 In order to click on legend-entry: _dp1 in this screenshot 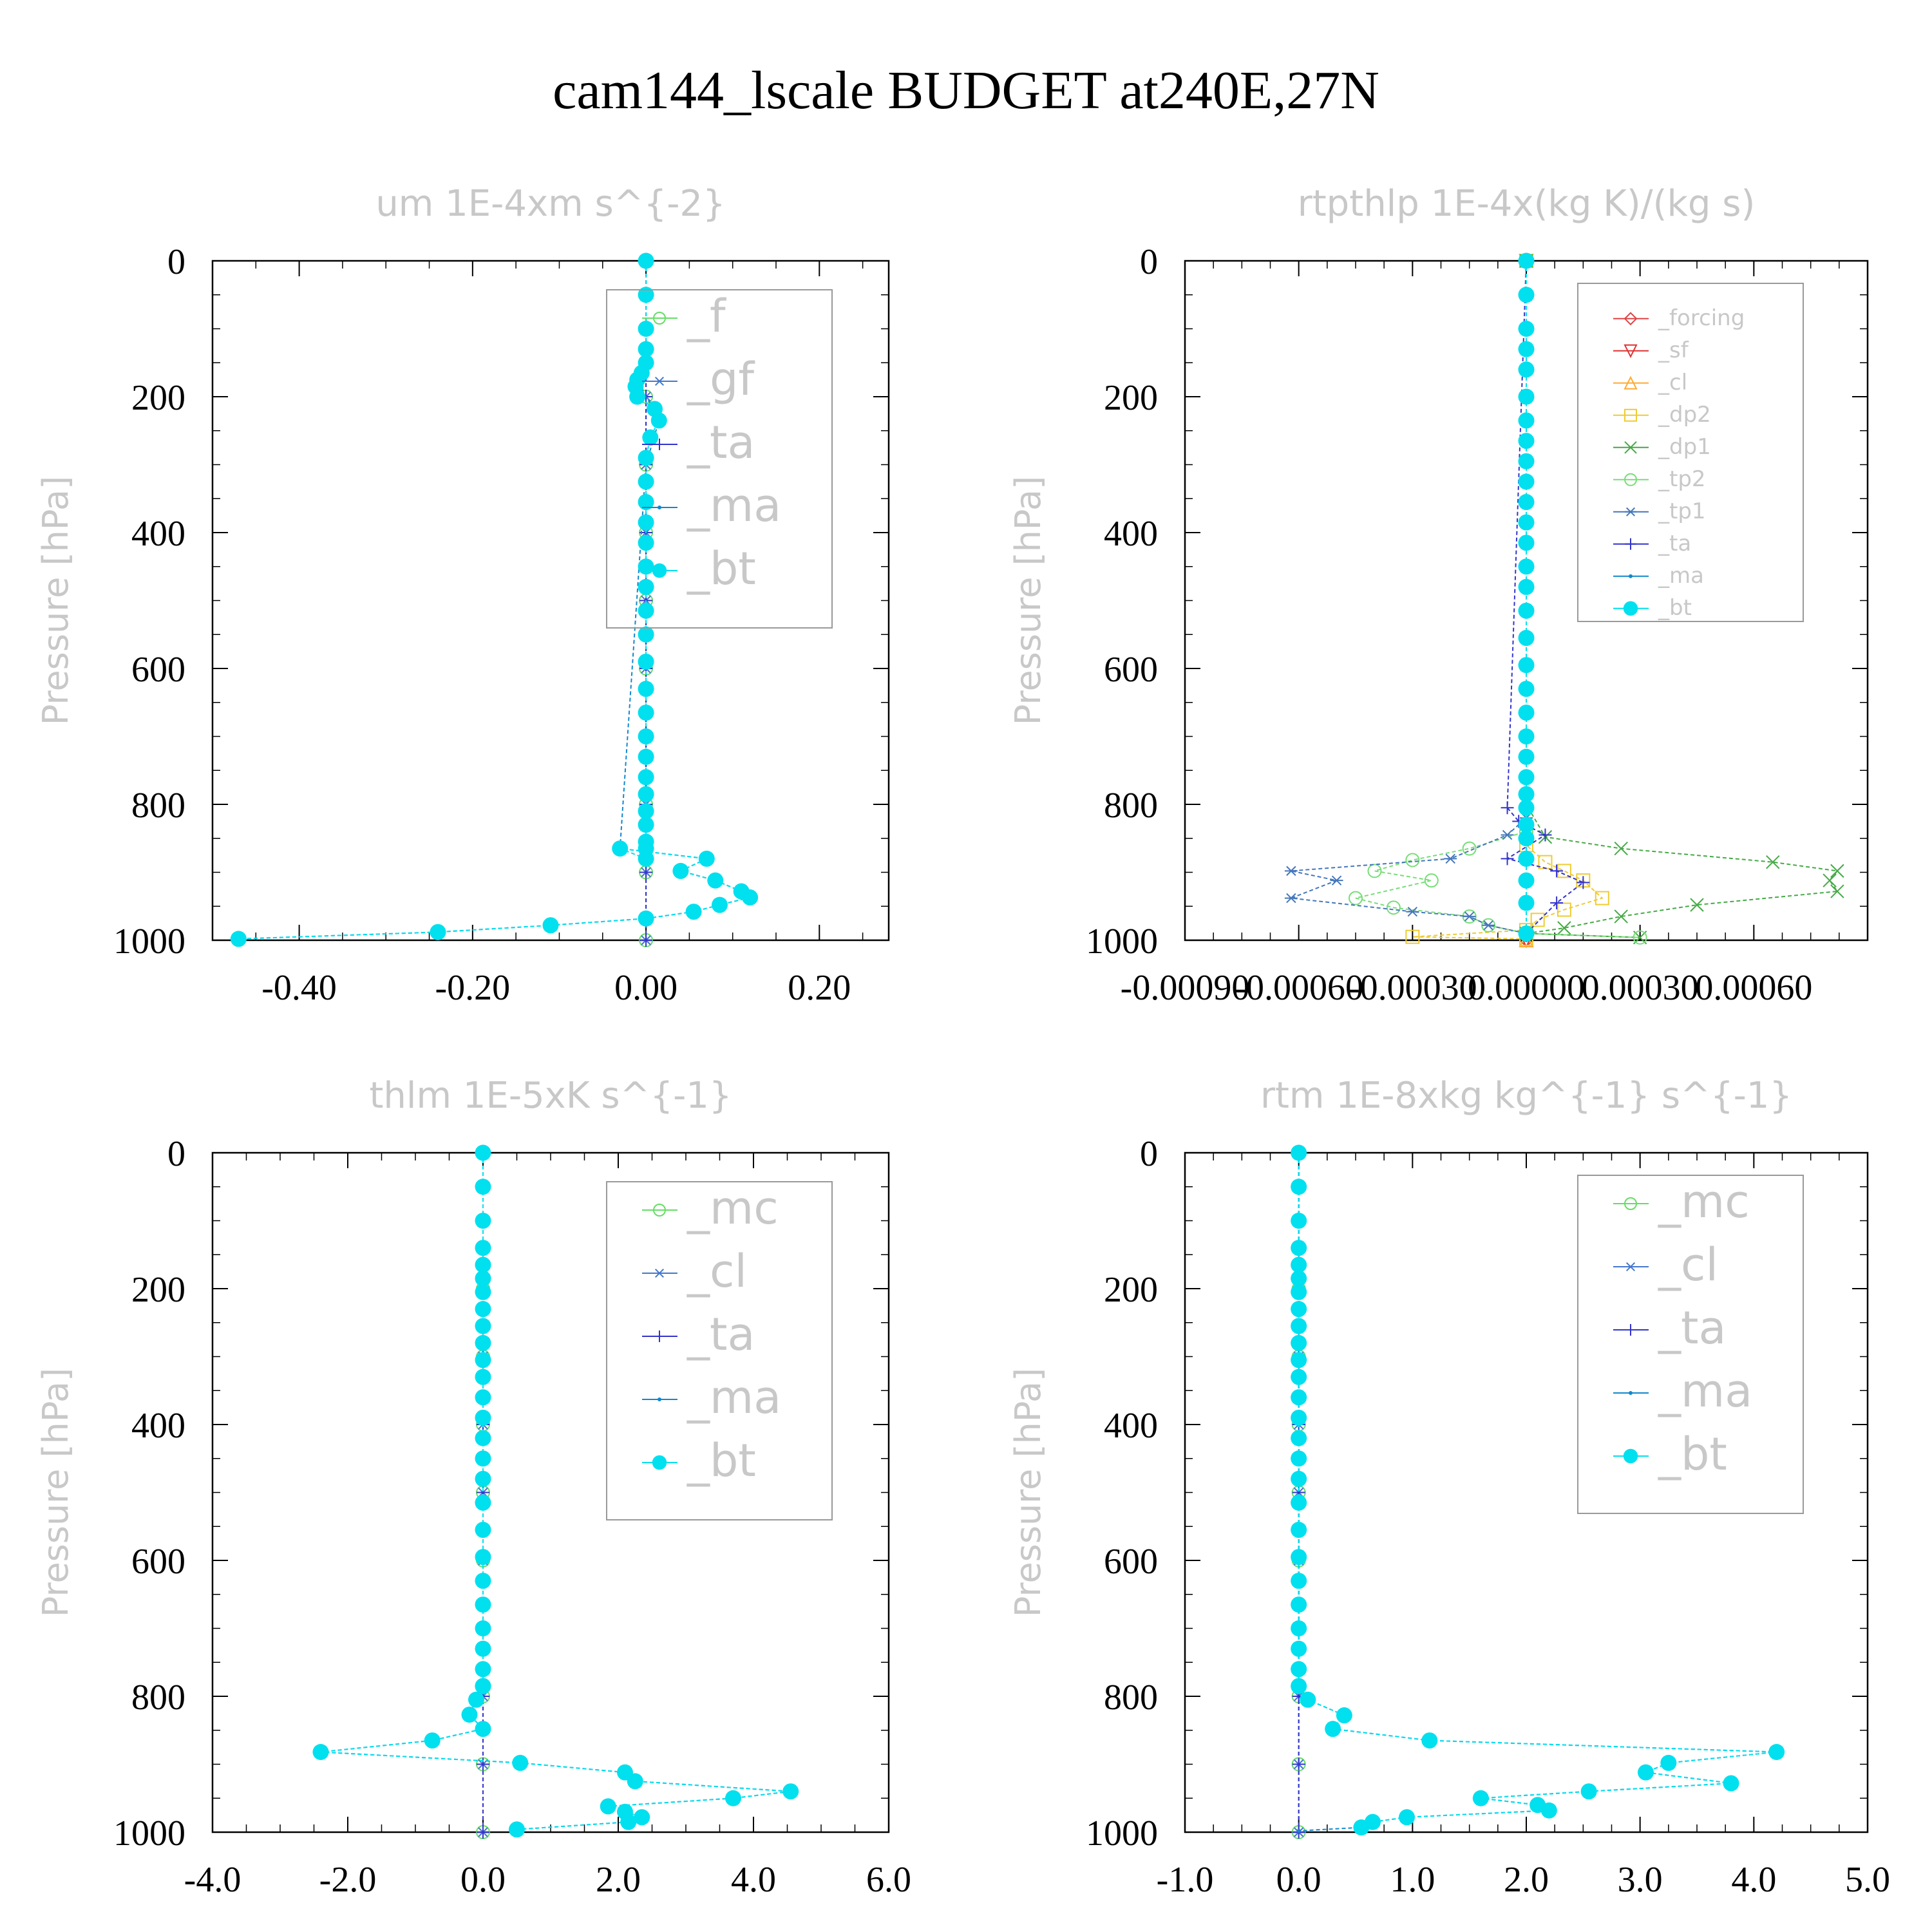, I will do `click(1662, 447)`.